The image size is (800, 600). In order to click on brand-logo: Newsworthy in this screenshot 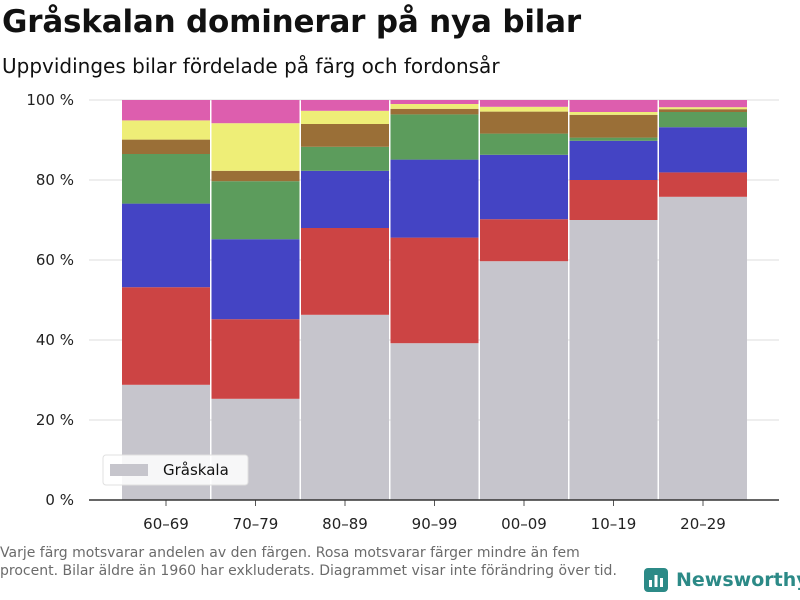, I will do `click(722, 580)`.